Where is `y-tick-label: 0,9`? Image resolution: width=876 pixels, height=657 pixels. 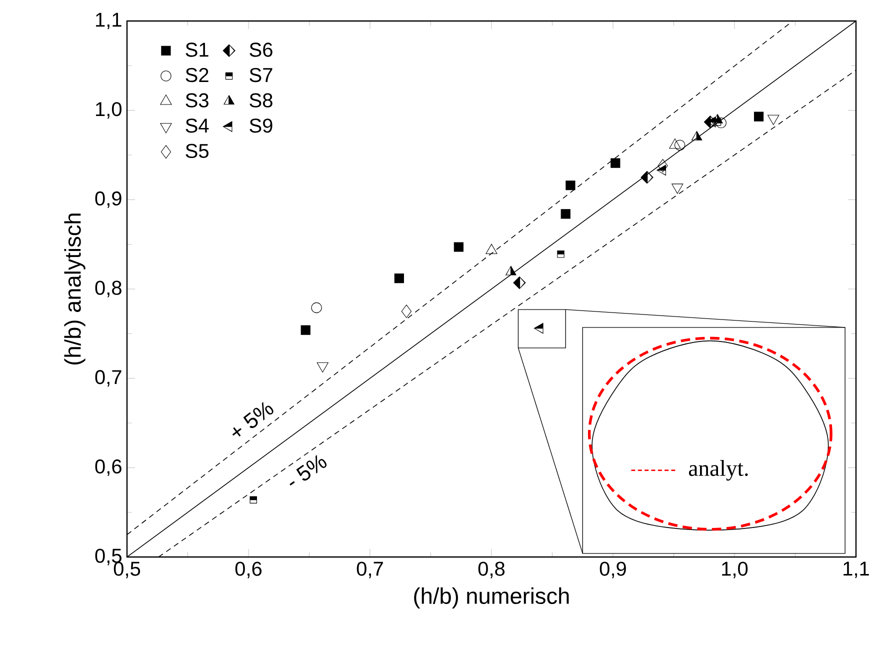 y-tick-label: 0,9 is located at coordinates (108, 199).